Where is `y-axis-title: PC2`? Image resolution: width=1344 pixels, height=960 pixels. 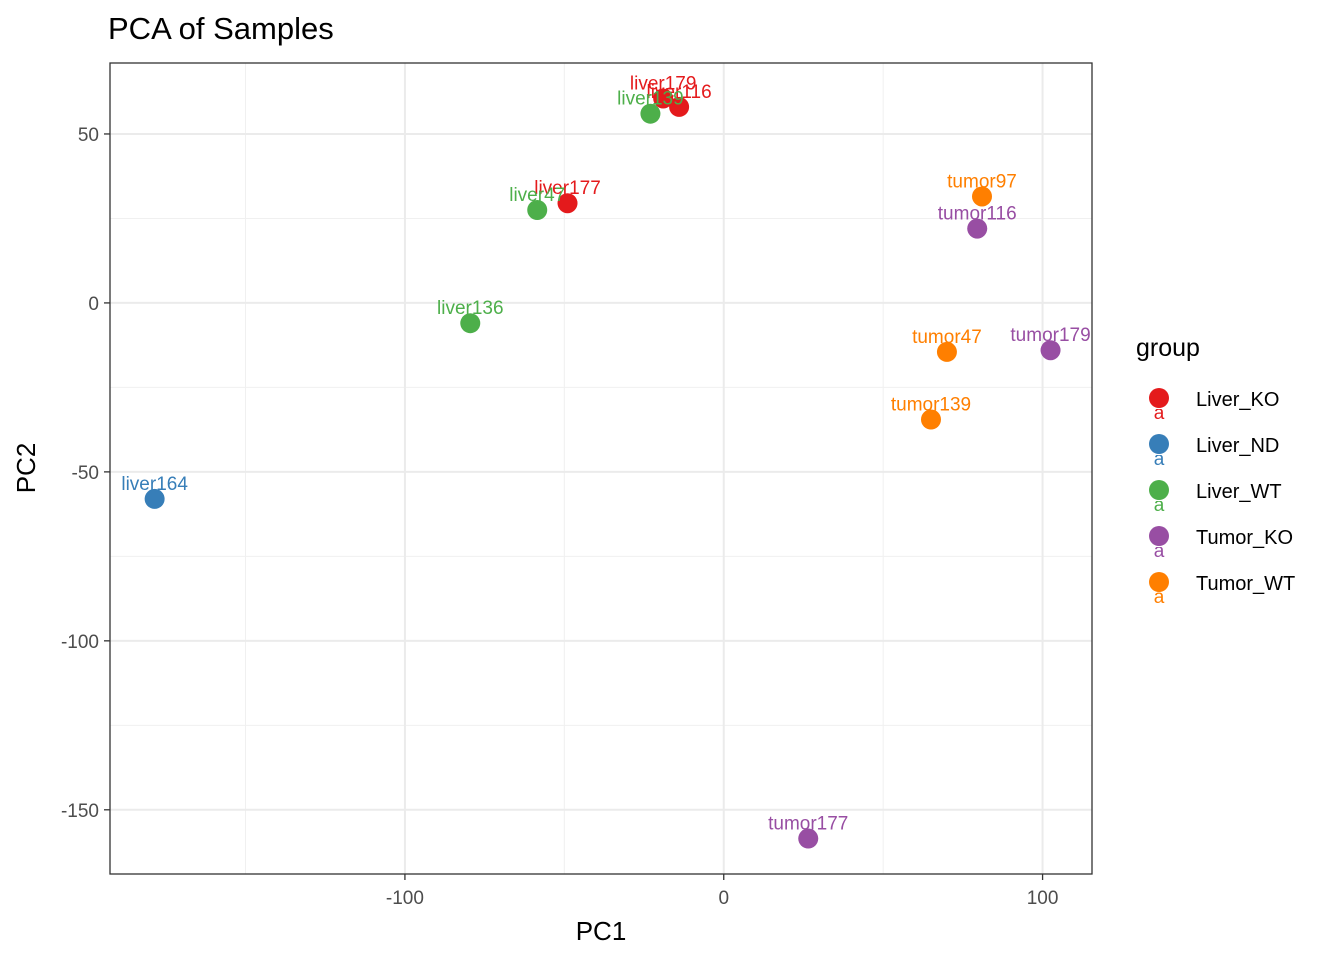 y-axis-title: PC2 is located at coordinates (26, 468).